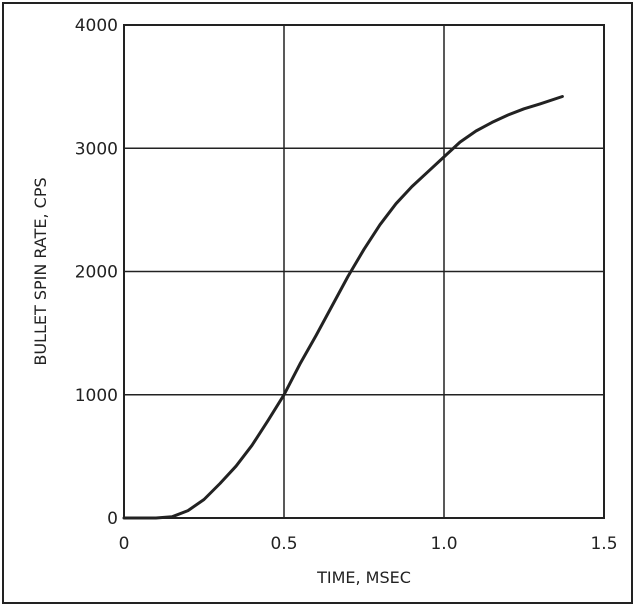 This screenshot has width=637, height=608. What do you see at coordinates (96, 26) in the screenshot?
I see `y-tick-label: 4000` at bounding box center [96, 26].